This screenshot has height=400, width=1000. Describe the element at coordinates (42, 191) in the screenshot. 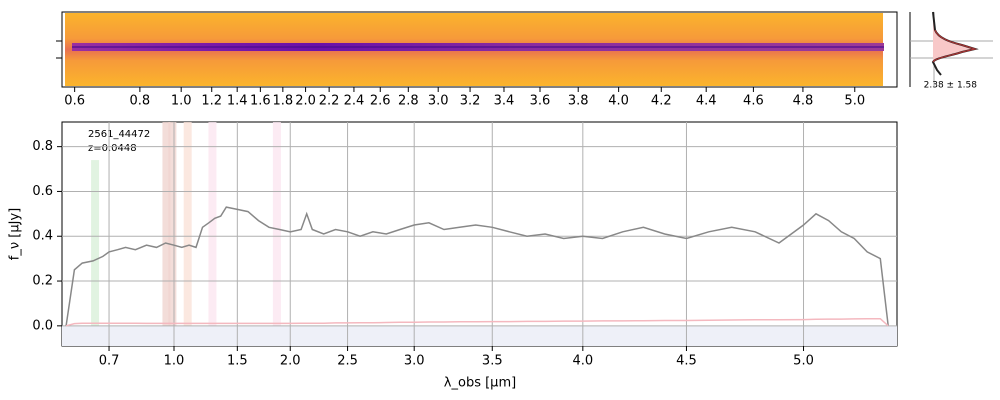

I see `y-tick-label: 0.6` at that location.